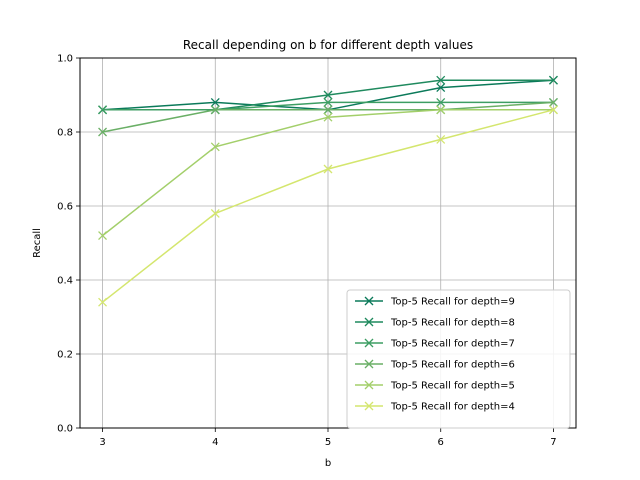  What do you see at coordinates (328, 442) in the screenshot?
I see `x-tick-label: 5` at bounding box center [328, 442].